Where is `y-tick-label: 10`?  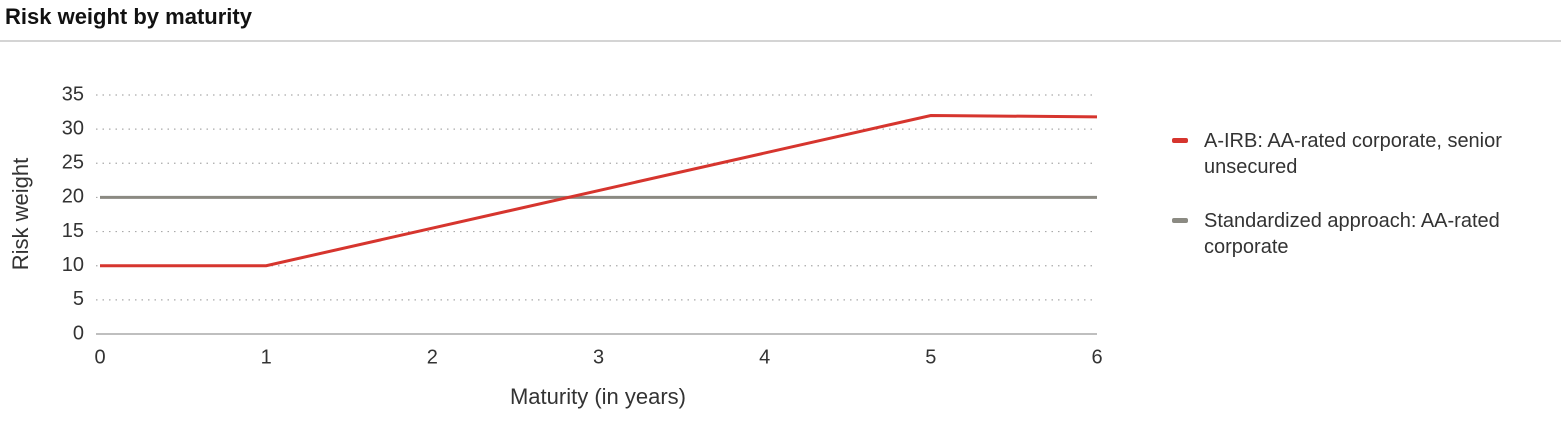 y-tick-label: 10 is located at coordinates (73, 265).